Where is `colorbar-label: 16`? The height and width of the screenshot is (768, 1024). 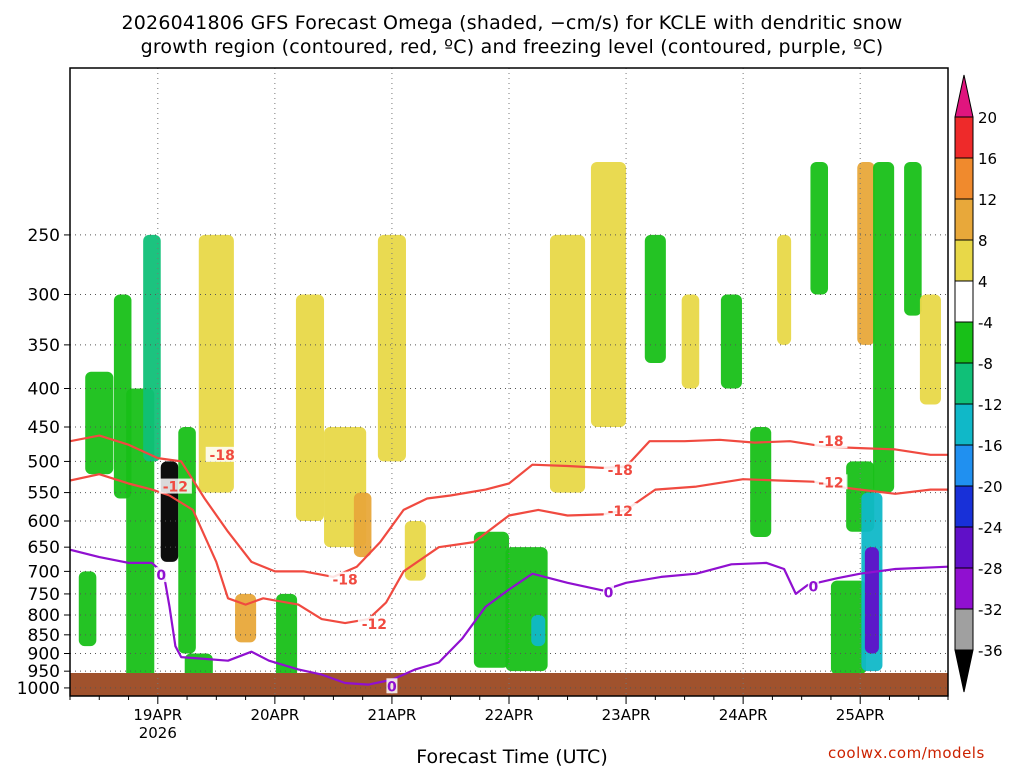
colorbar-label: 16 is located at coordinates (987, 159).